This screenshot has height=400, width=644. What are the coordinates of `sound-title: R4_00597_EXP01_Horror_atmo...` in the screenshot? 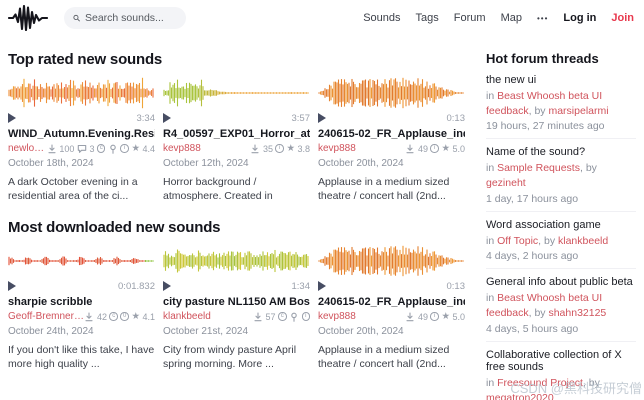 It's located at (236, 134).